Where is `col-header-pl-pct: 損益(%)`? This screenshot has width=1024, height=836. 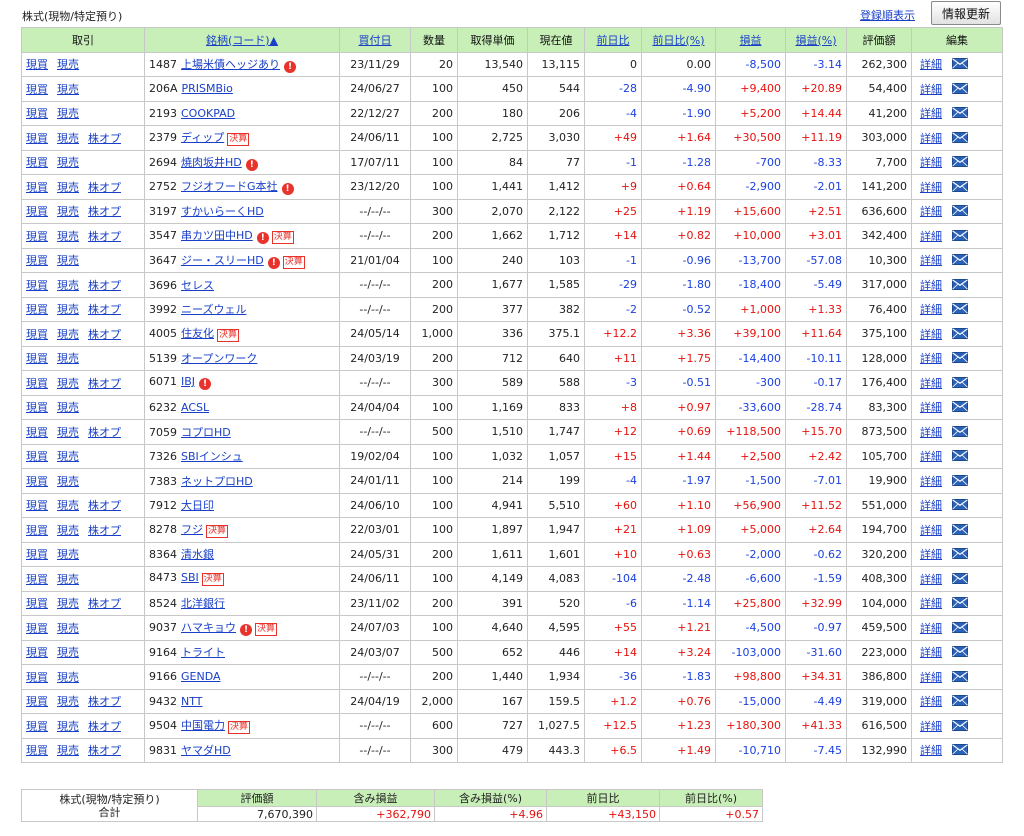 col-header-pl-pct: 損益(%) is located at coordinates (816, 40).